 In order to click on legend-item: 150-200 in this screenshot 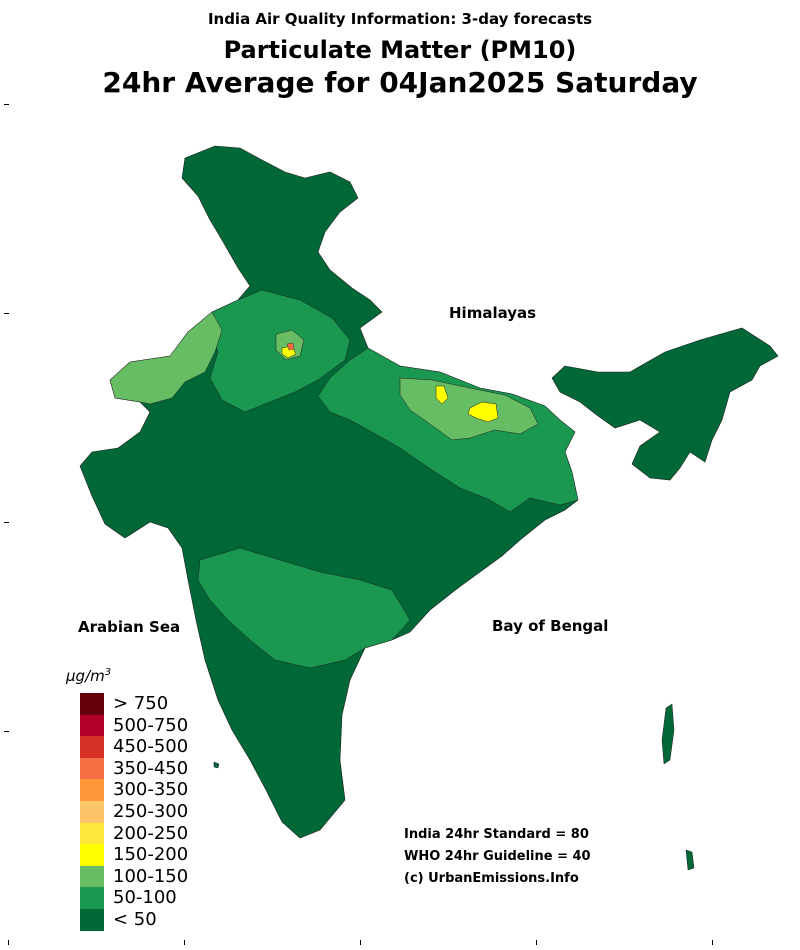, I will do `click(150, 855)`.